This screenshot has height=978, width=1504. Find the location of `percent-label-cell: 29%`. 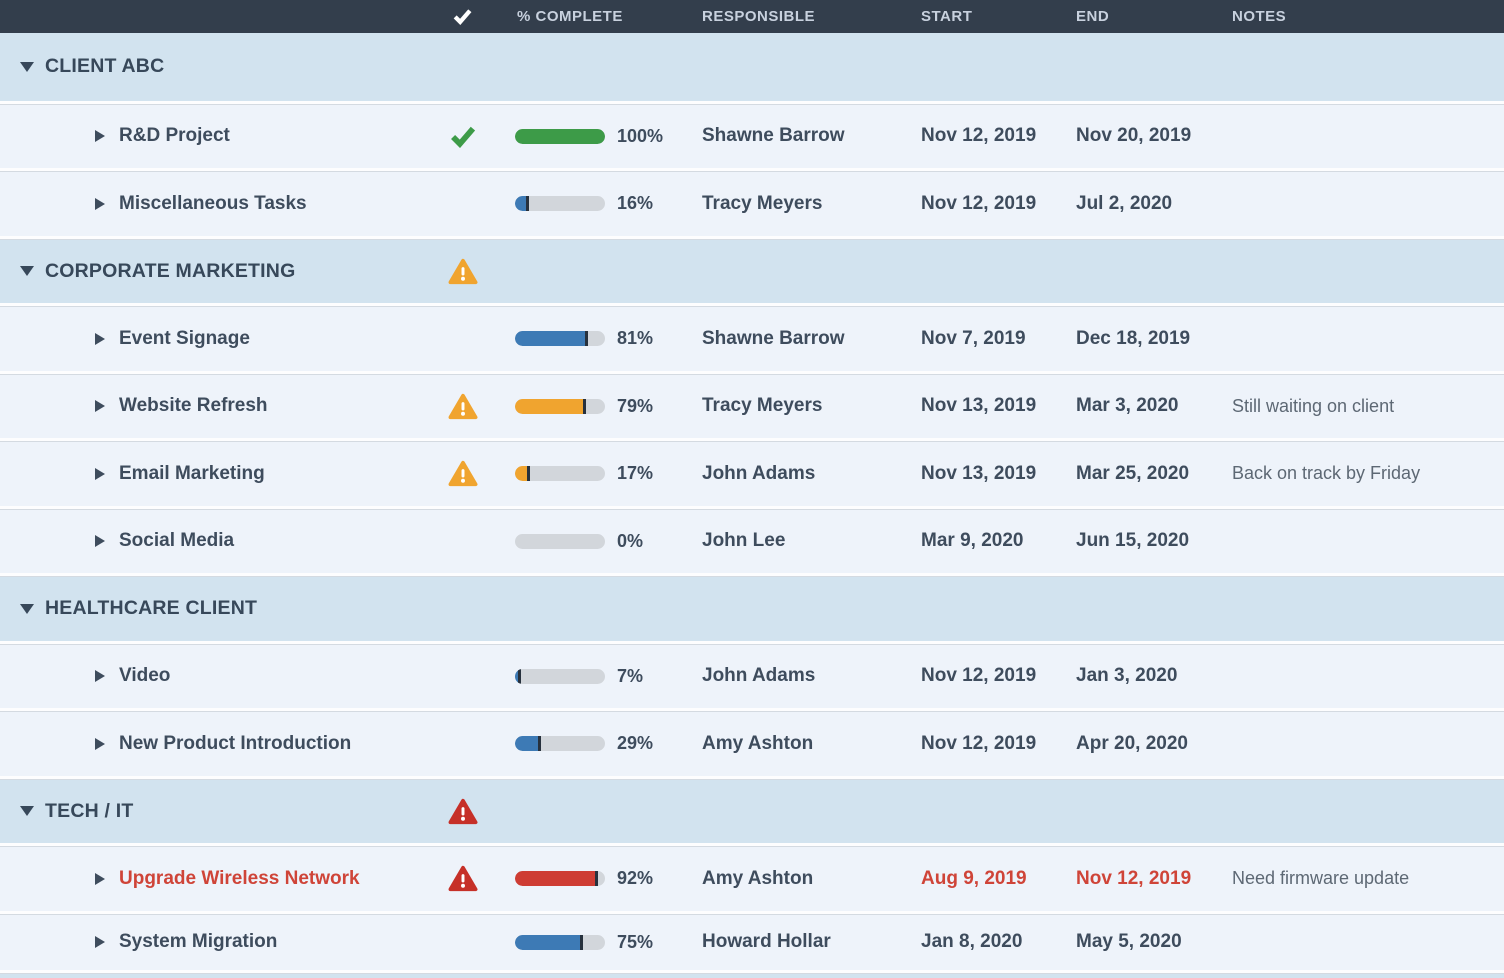

percent-label-cell: 29% is located at coordinates (653, 744).